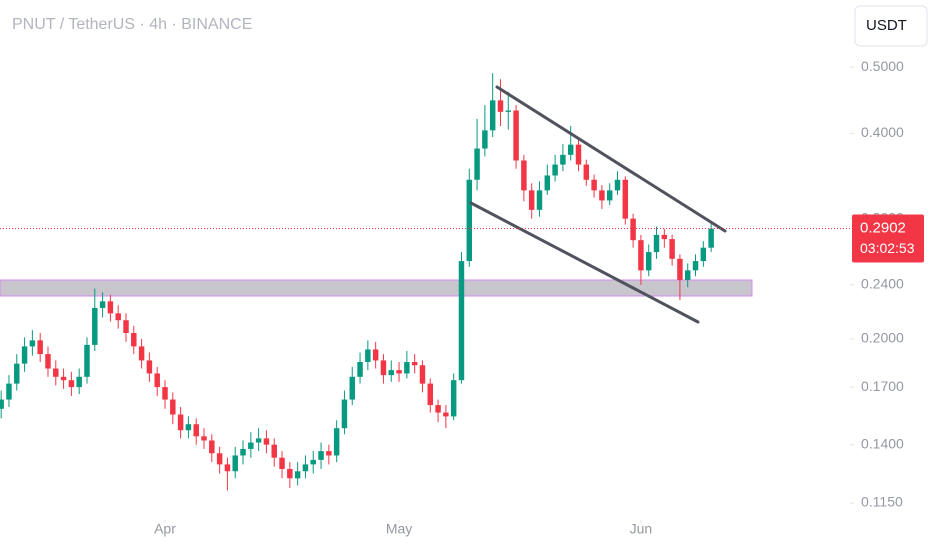  What do you see at coordinates (584, 262) in the screenshot?
I see `channel-lower` at bounding box center [584, 262].